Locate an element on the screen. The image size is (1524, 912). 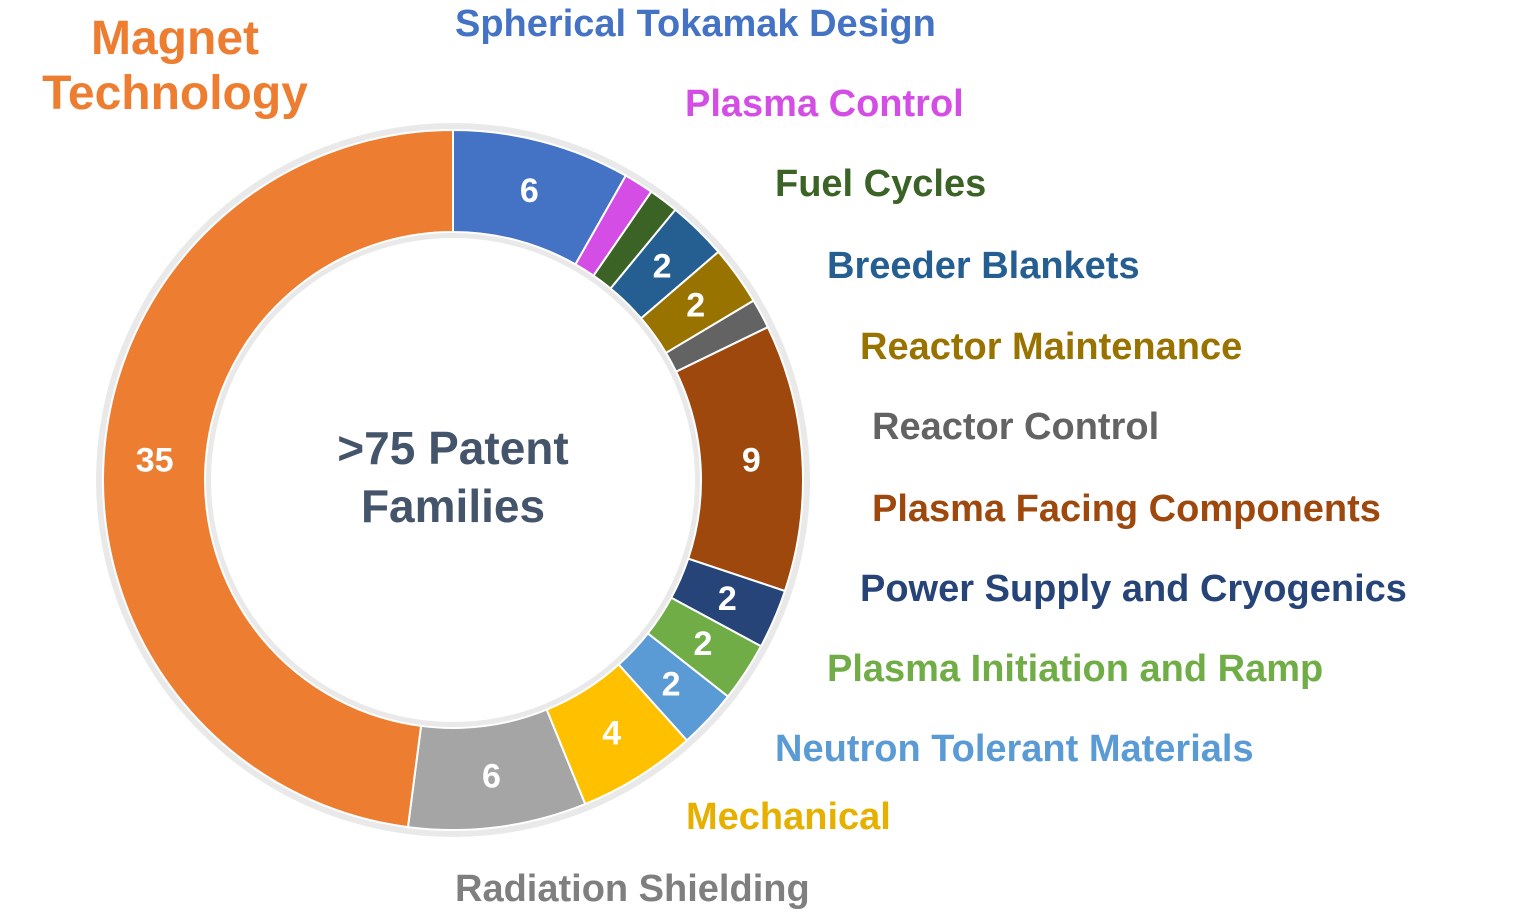
category-label: Mechanical is located at coordinates (788, 817).